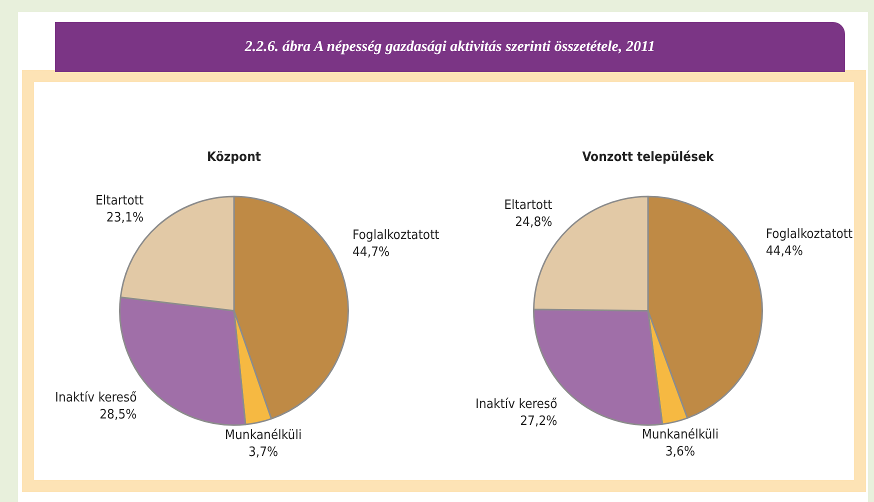 The height and width of the screenshot is (502, 874). What do you see at coordinates (125, 218) in the screenshot?
I see `data-label: 23,1%` at bounding box center [125, 218].